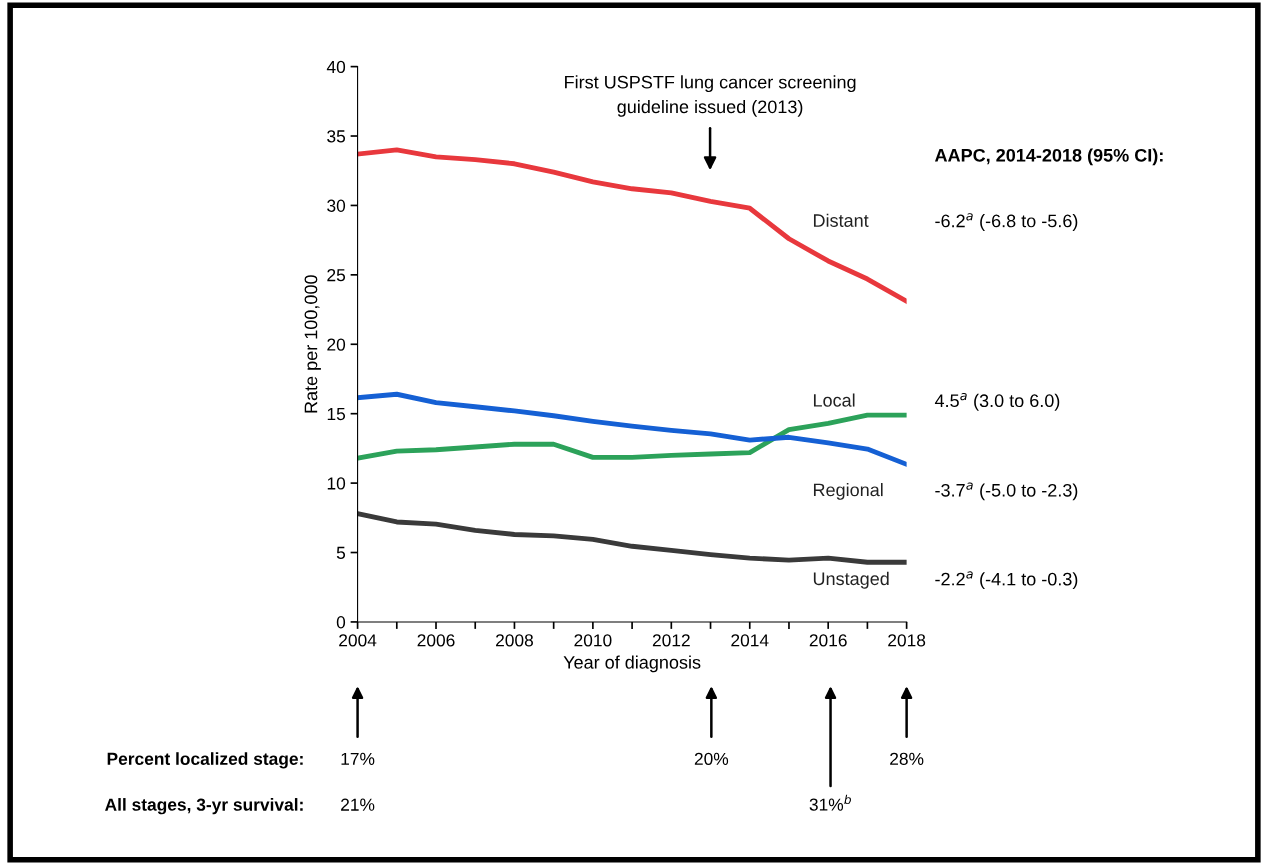  What do you see at coordinates (671, 640) in the screenshot?
I see `x-tick-label: 2012` at bounding box center [671, 640].